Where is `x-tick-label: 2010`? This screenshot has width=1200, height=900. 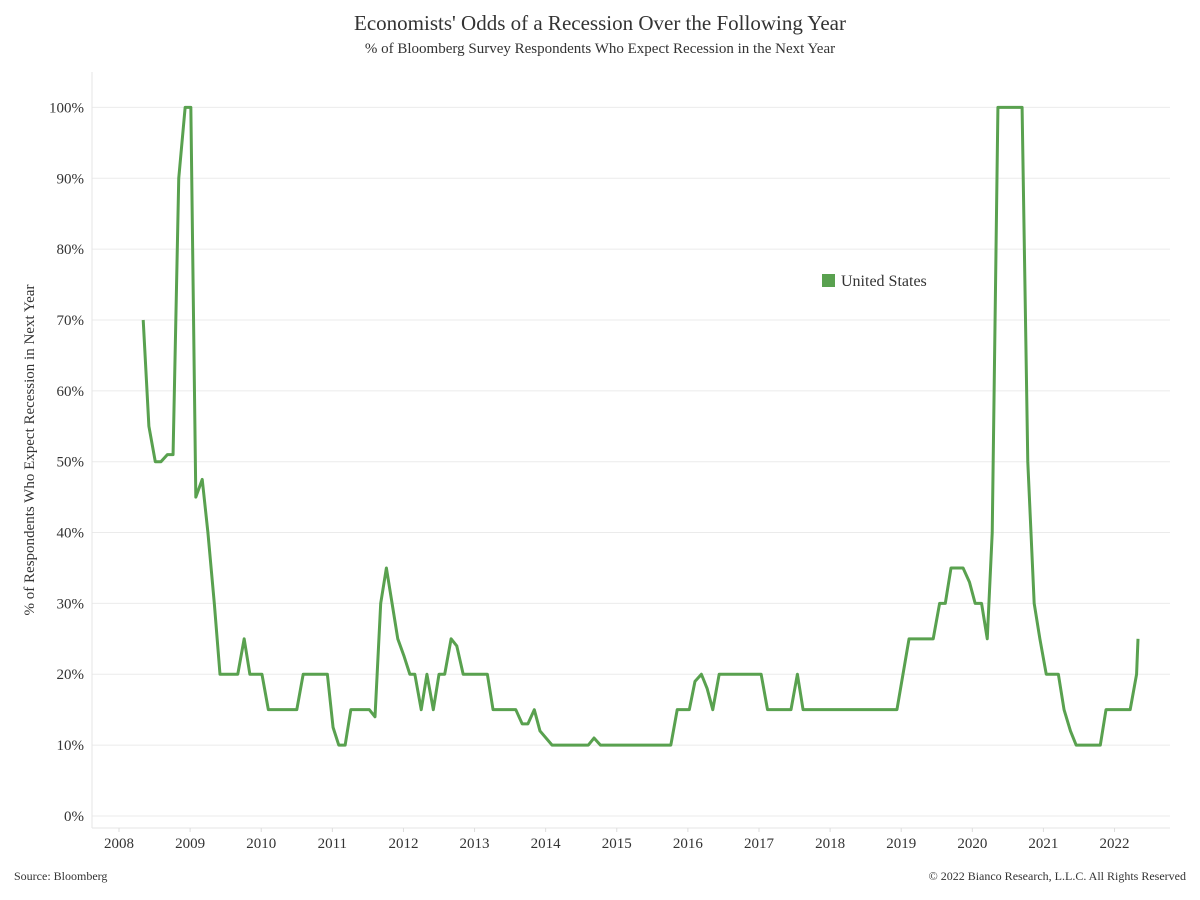
x-tick-label: 2010 is located at coordinates (261, 844).